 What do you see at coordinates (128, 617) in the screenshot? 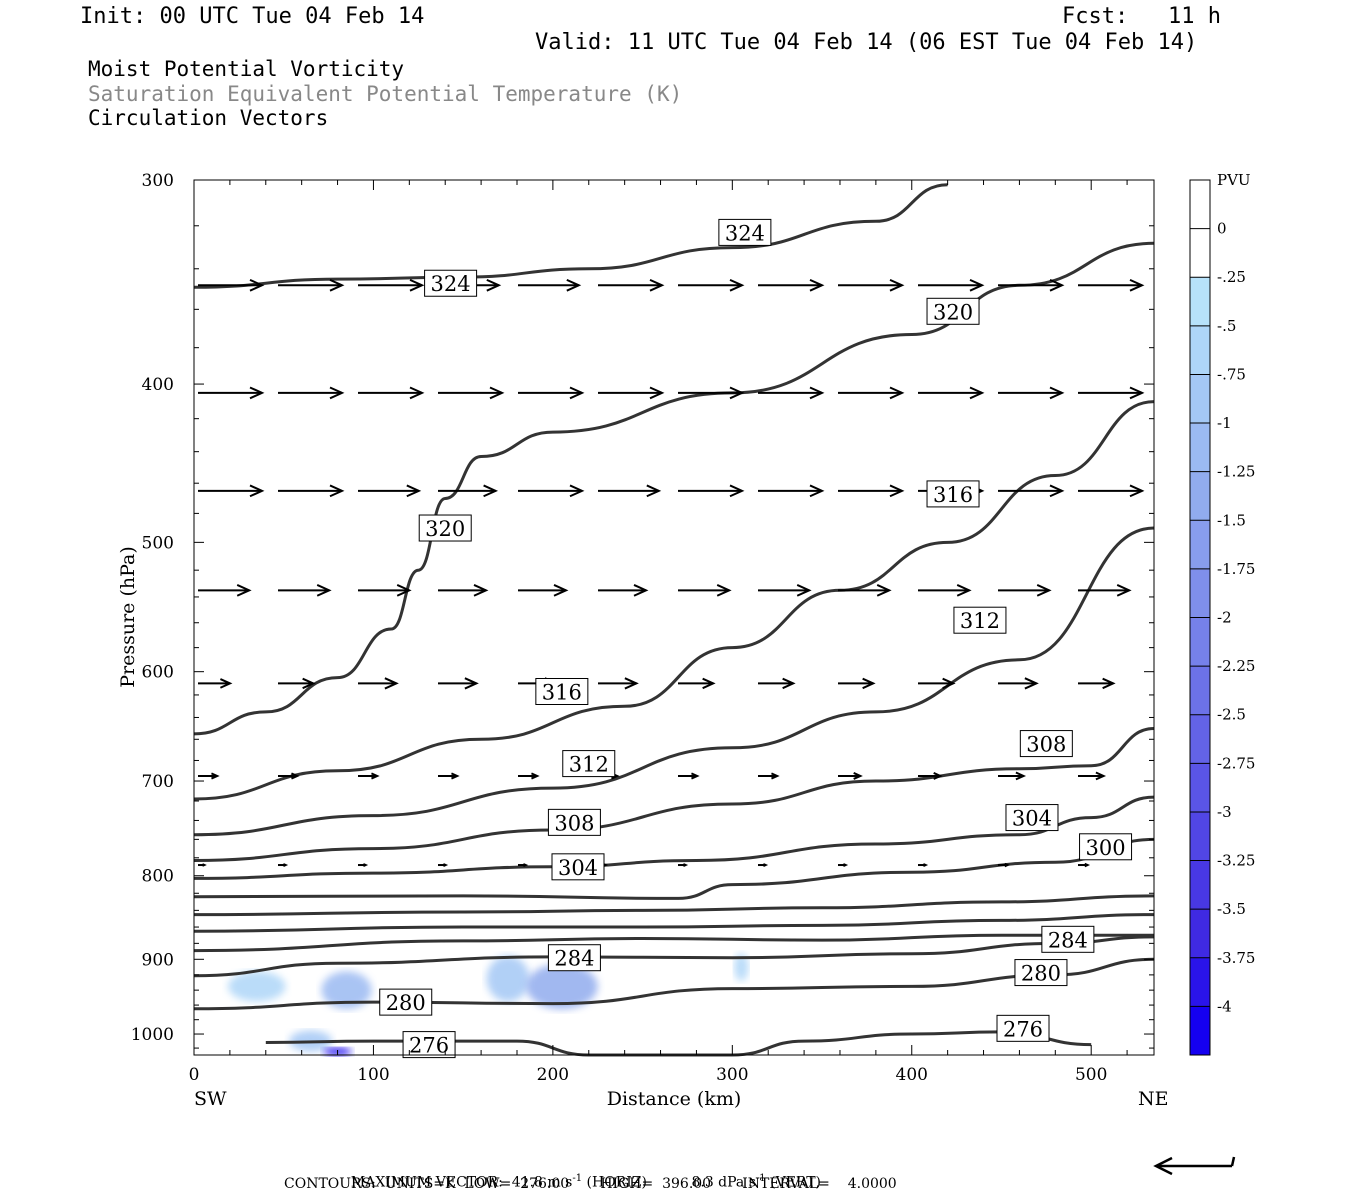
I see `y-axis-title: Pressure (hPa)` at bounding box center [128, 617].